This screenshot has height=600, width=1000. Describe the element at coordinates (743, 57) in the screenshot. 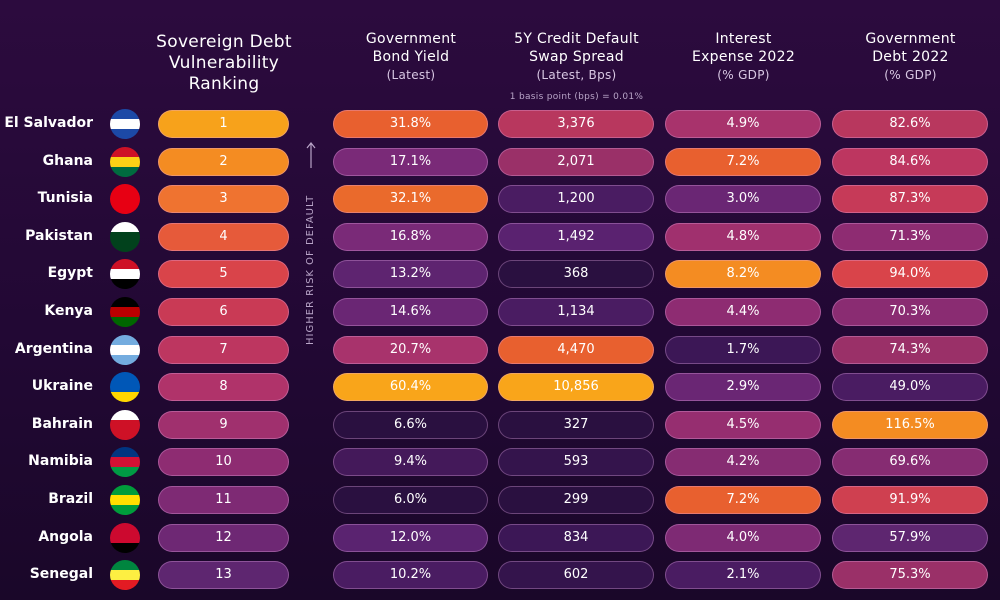

I see `column-title: Expense 2022` at that location.